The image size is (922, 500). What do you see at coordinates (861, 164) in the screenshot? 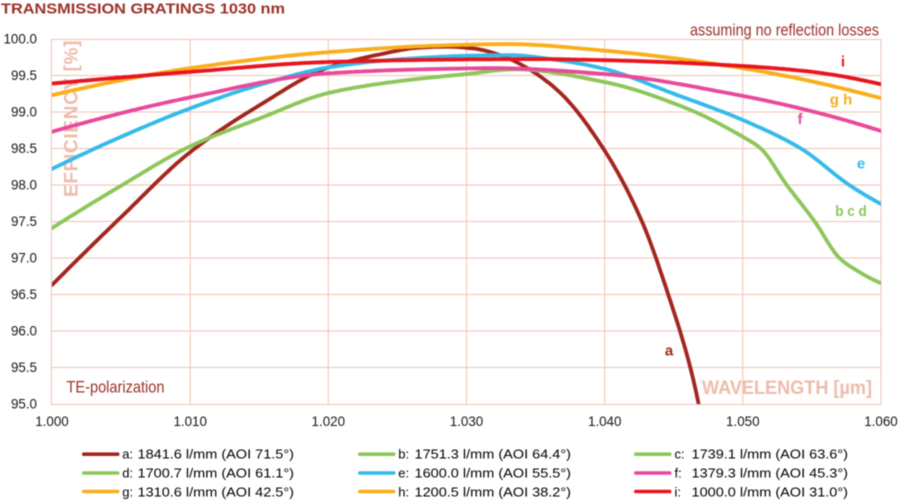
I see `svg-text: e` at bounding box center [861, 164].